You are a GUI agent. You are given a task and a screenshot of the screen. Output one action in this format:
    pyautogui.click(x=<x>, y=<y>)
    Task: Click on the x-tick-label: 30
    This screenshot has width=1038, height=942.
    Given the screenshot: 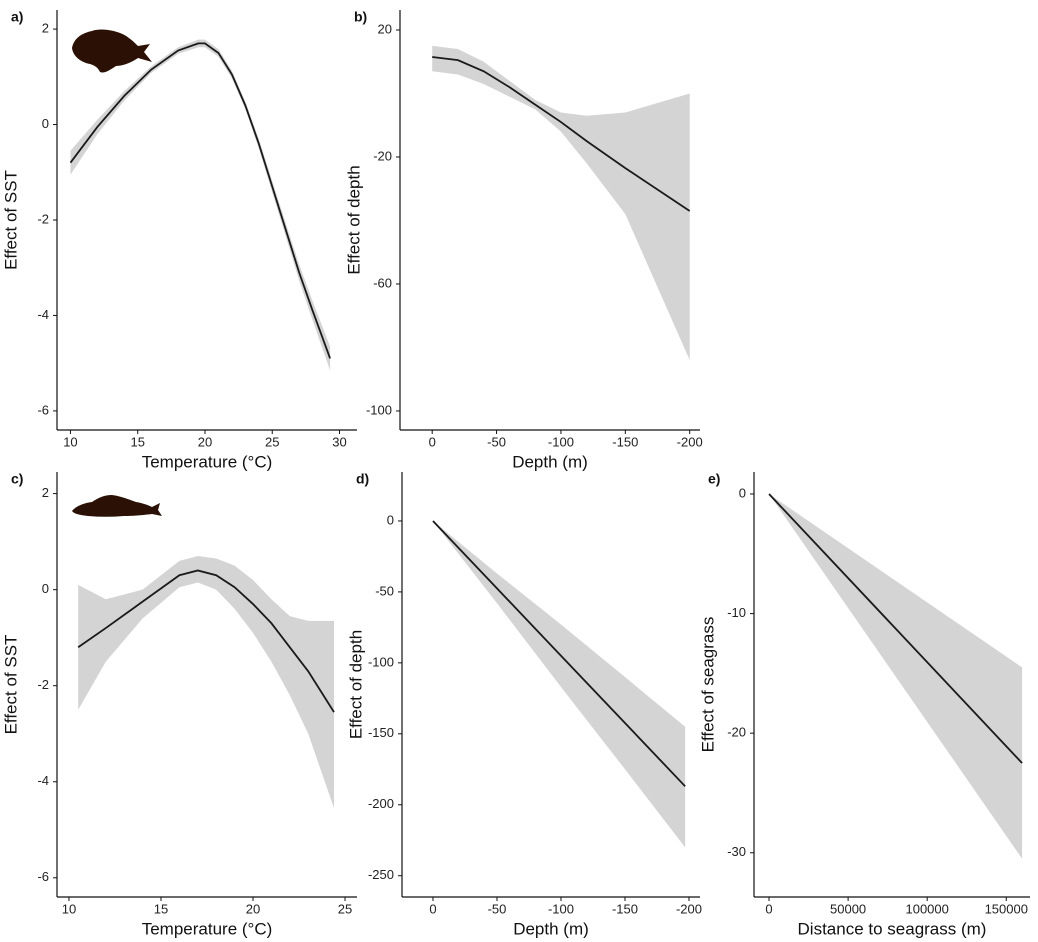 What is the action you would take?
    pyautogui.click(x=339, y=441)
    